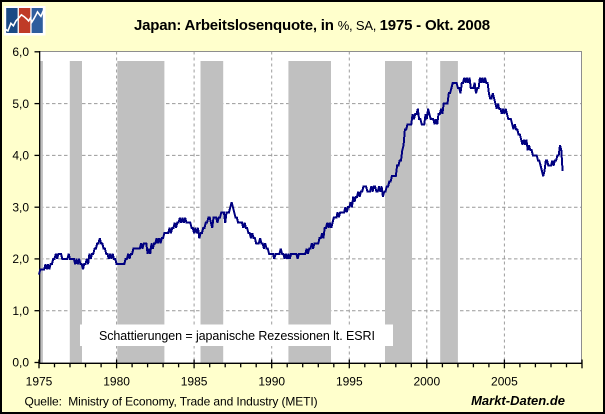 This screenshot has width=605, height=414. Describe the element at coordinates (20, 104) in the screenshot. I see `svg-text: 5,0` at that location.